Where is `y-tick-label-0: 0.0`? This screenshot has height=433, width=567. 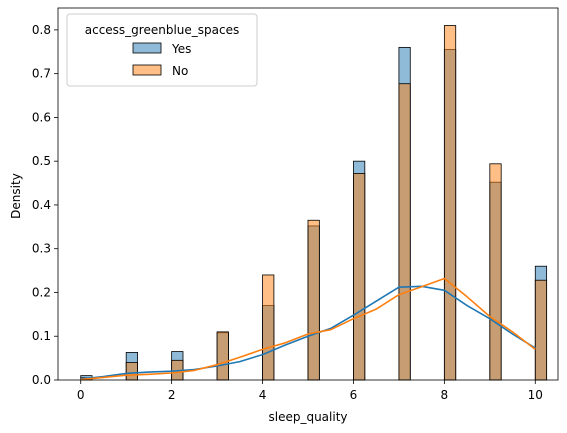 y-tick-label-0: 0.0 is located at coordinates (41, 380).